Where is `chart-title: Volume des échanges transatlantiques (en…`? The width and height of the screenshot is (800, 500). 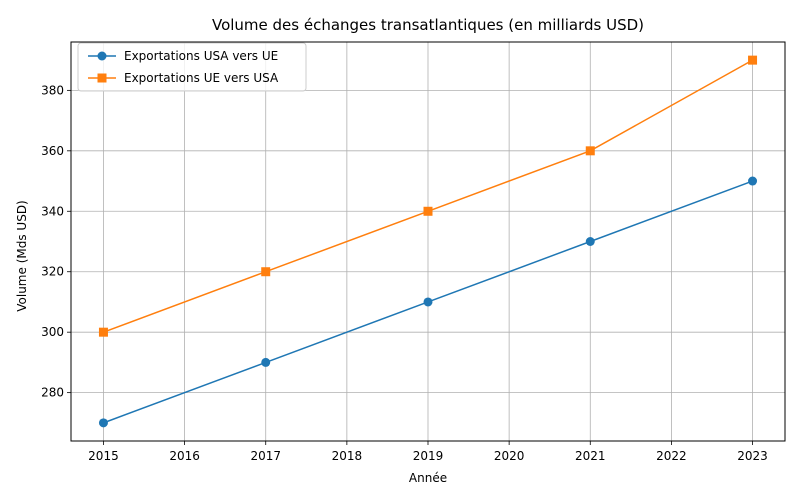 chart-title: Volume des échanges transatlantiques (en… is located at coordinates (428, 25).